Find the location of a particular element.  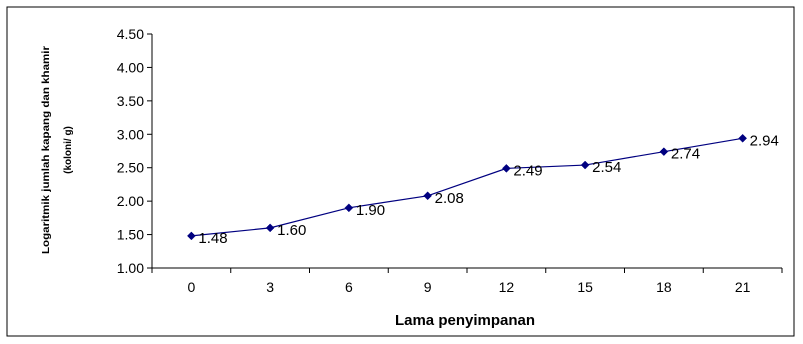

data-label: 2.54 is located at coordinates (606, 167).